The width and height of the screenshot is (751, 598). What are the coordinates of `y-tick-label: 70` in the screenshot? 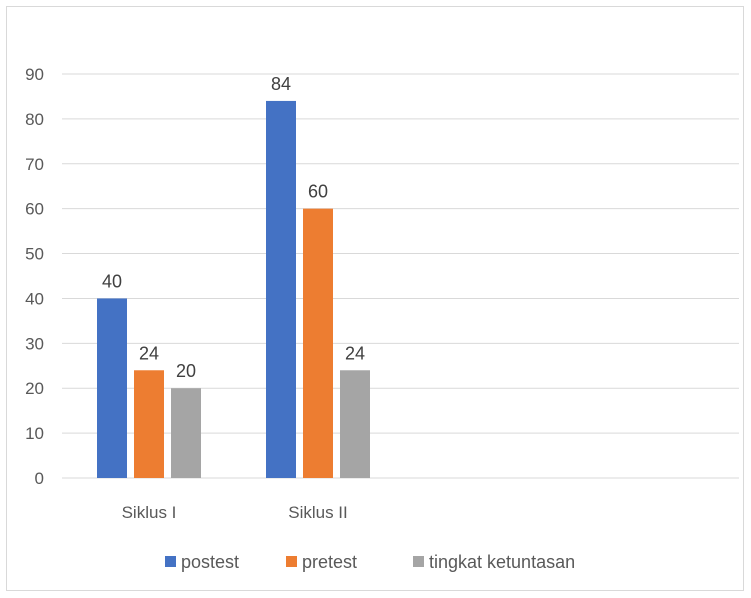 It's located at (34, 164).